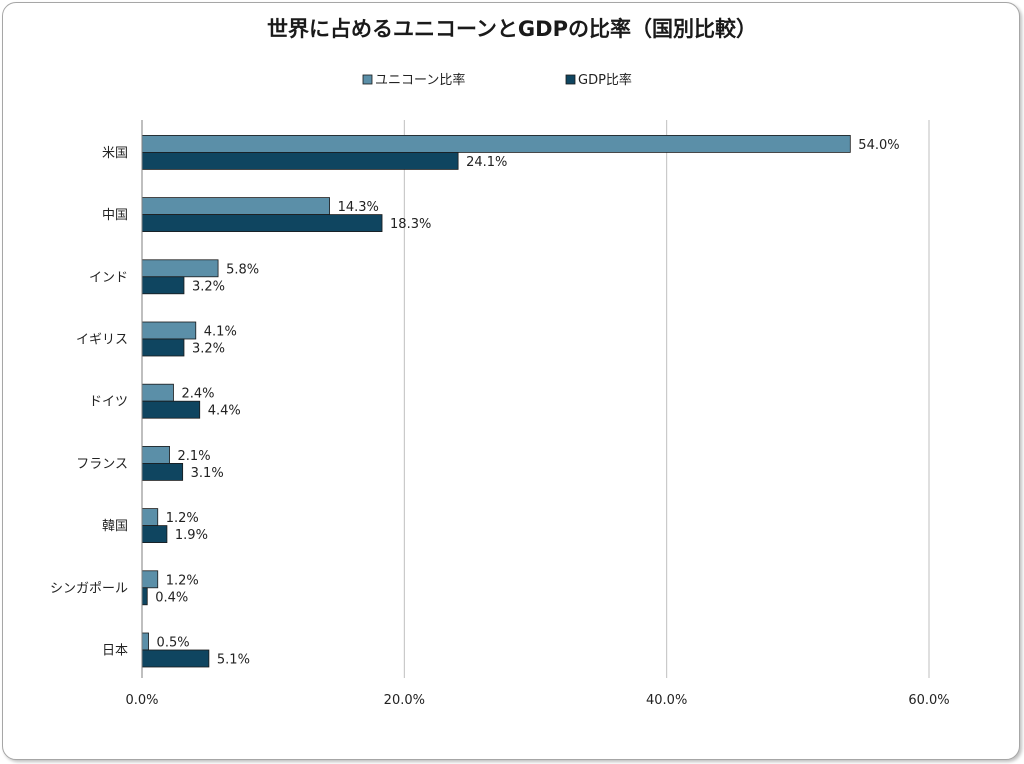  What do you see at coordinates (102, 464) in the screenshot?
I see `category-label: フランス` at bounding box center [102, 464].